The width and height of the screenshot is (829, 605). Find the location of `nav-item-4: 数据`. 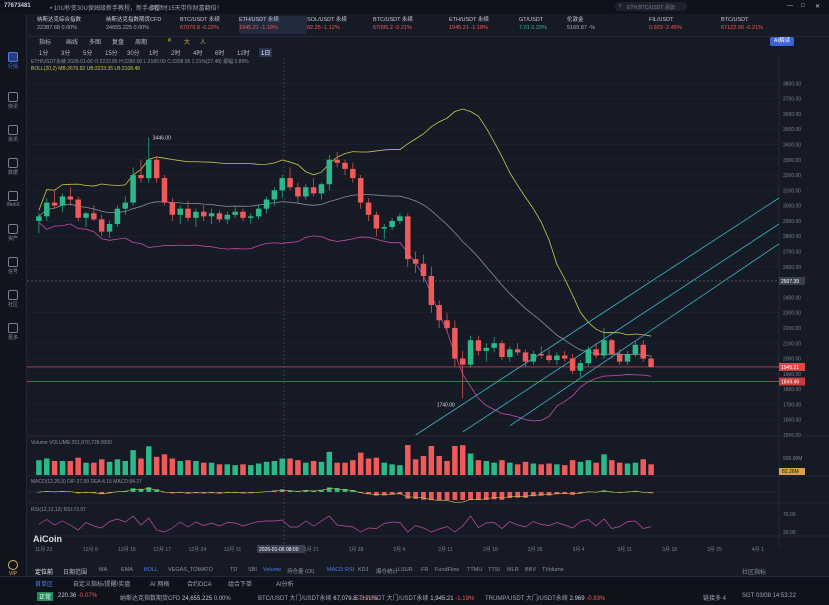

nav-item-4: 数据 is located at coordinates (13, 167).